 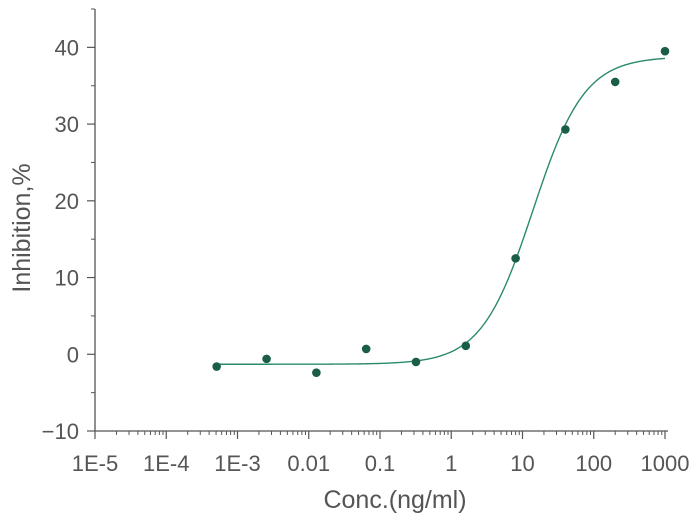 What do you see at coordinates (394, 500) in the screenshot?
I see `x-axis-title: Conc.(ng/ml)` at bounding box center [394, 500].